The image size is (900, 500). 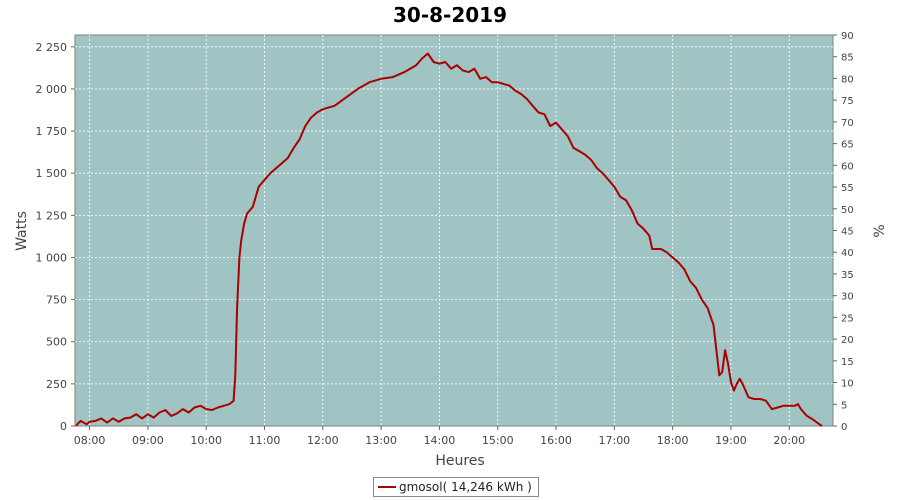 I want to click on y2-tick-label: 5, so click(x=844, y=405).